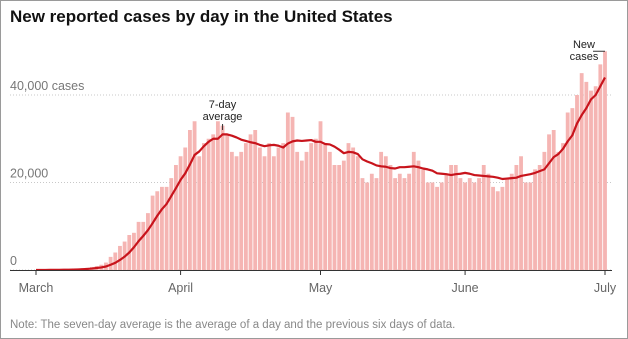 Image resolution: width=628 pixels, height=339 pixels. Describe the element at coordinates (36, 288) in the screenshot. I see `x-tick-label: March` at that location.